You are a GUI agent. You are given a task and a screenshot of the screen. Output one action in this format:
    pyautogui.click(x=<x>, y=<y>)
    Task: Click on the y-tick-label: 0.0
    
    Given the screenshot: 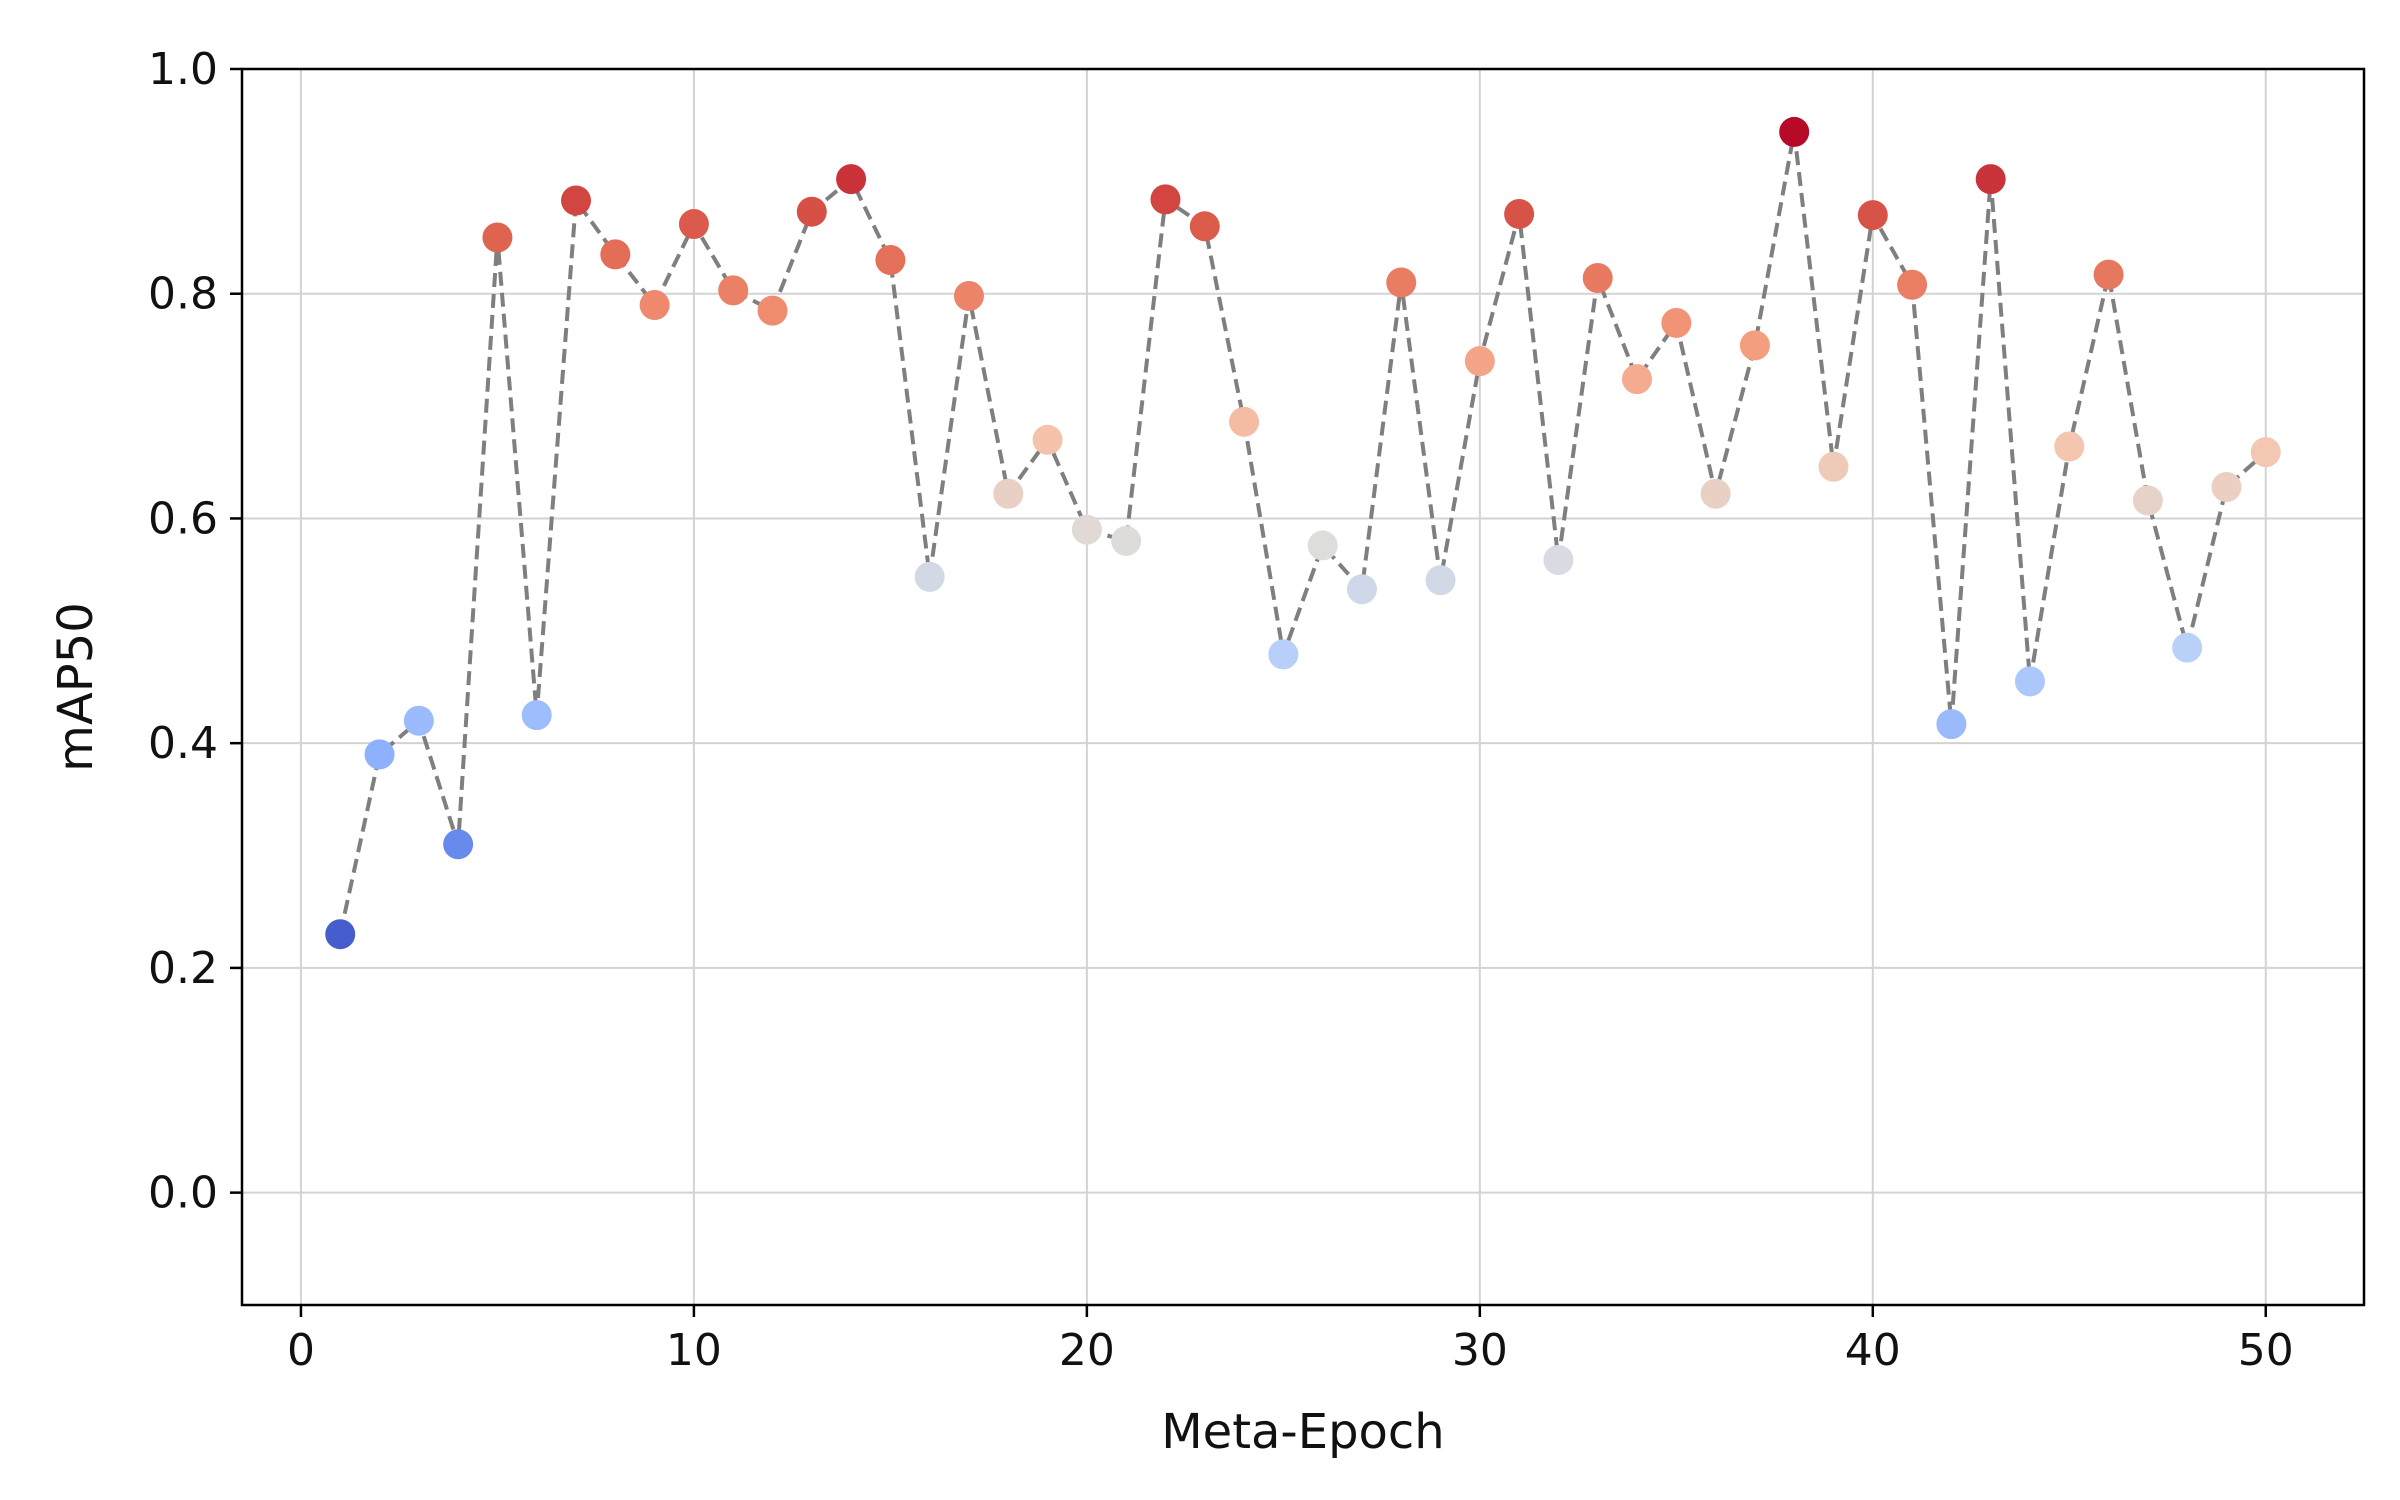 What is the action you would take?
    pyautogui.click(x=183, y=1193)
    